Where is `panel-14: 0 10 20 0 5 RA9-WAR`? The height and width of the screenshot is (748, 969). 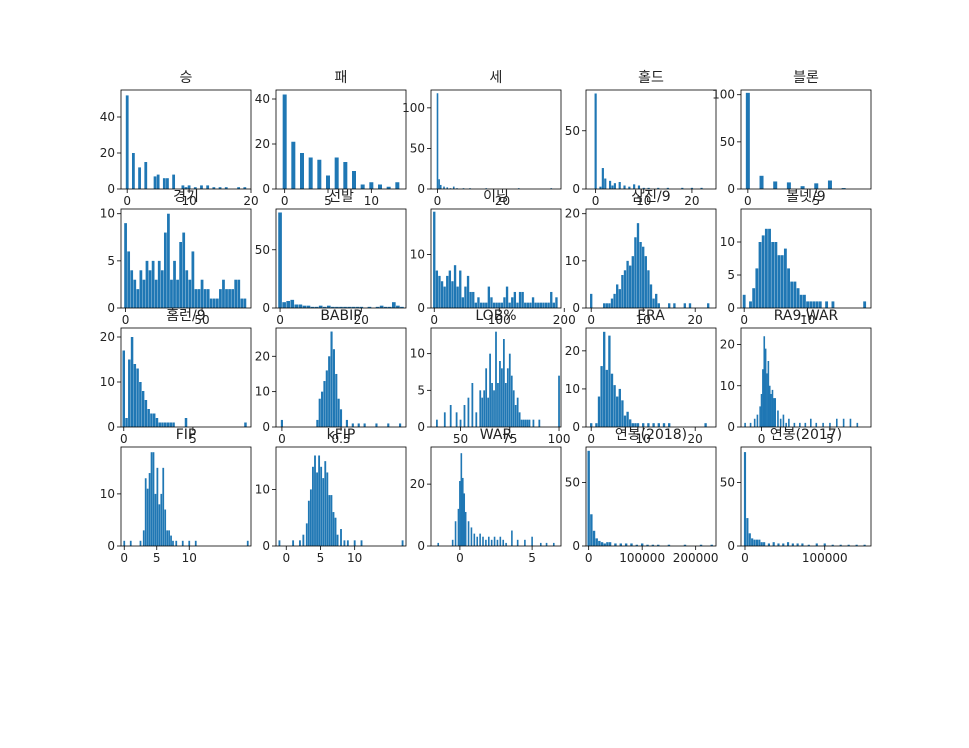 panel-14: 0 10 20 0 5 RA9-WAR is located at coordinates (796, 377).